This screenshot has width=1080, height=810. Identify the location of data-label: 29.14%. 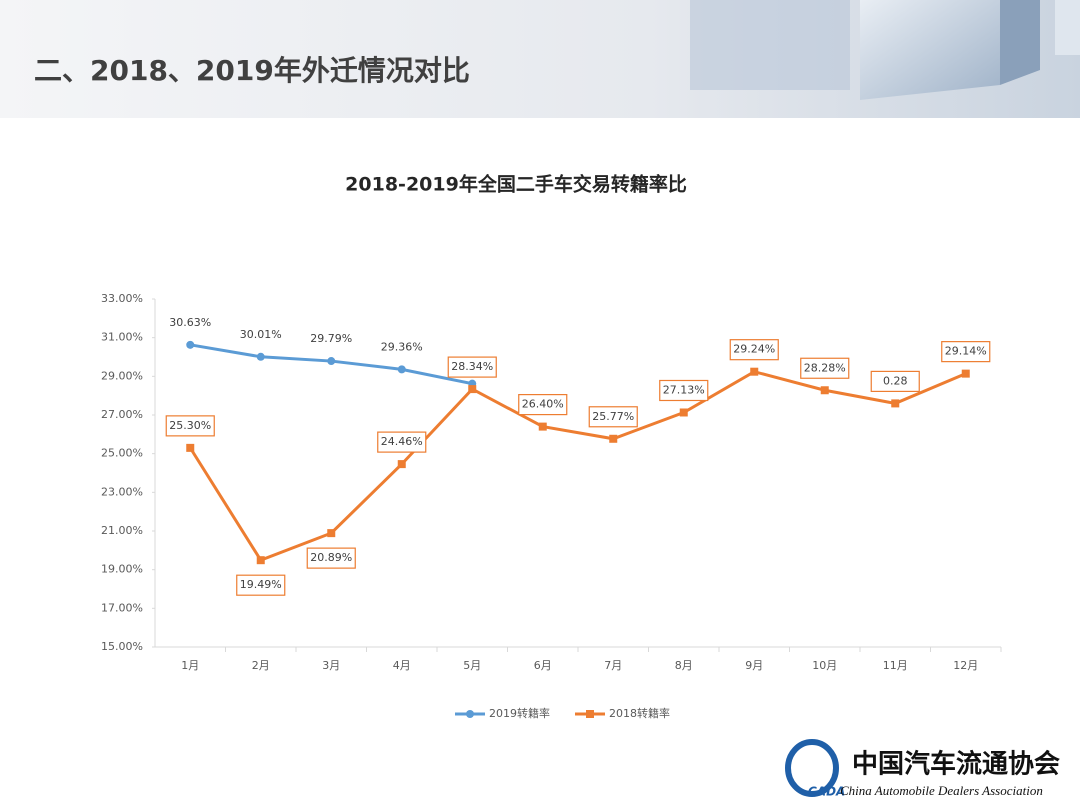
(966, 351).